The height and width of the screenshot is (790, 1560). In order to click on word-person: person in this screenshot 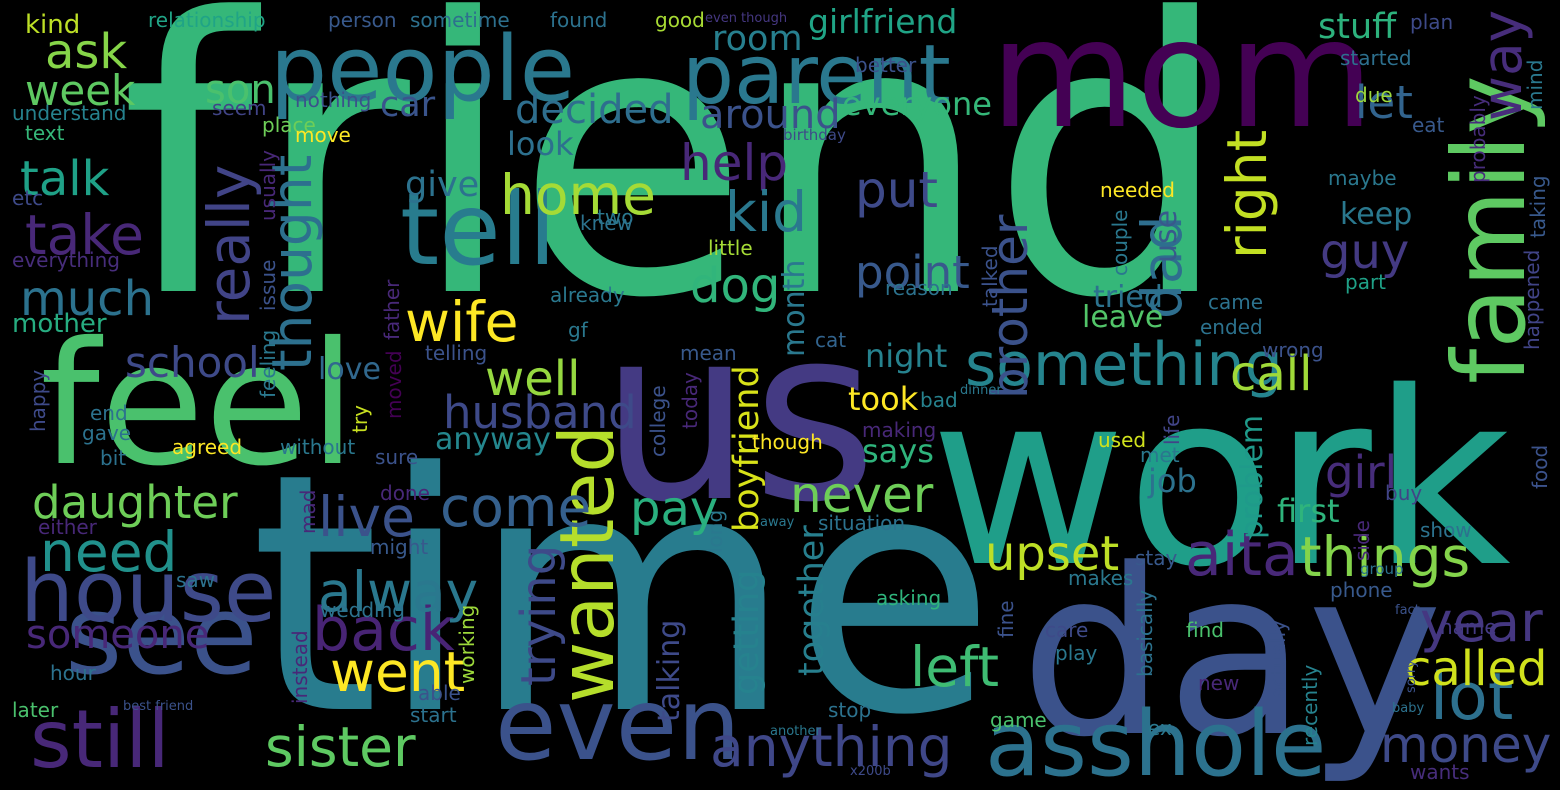, I will do `click(362, 20)`.